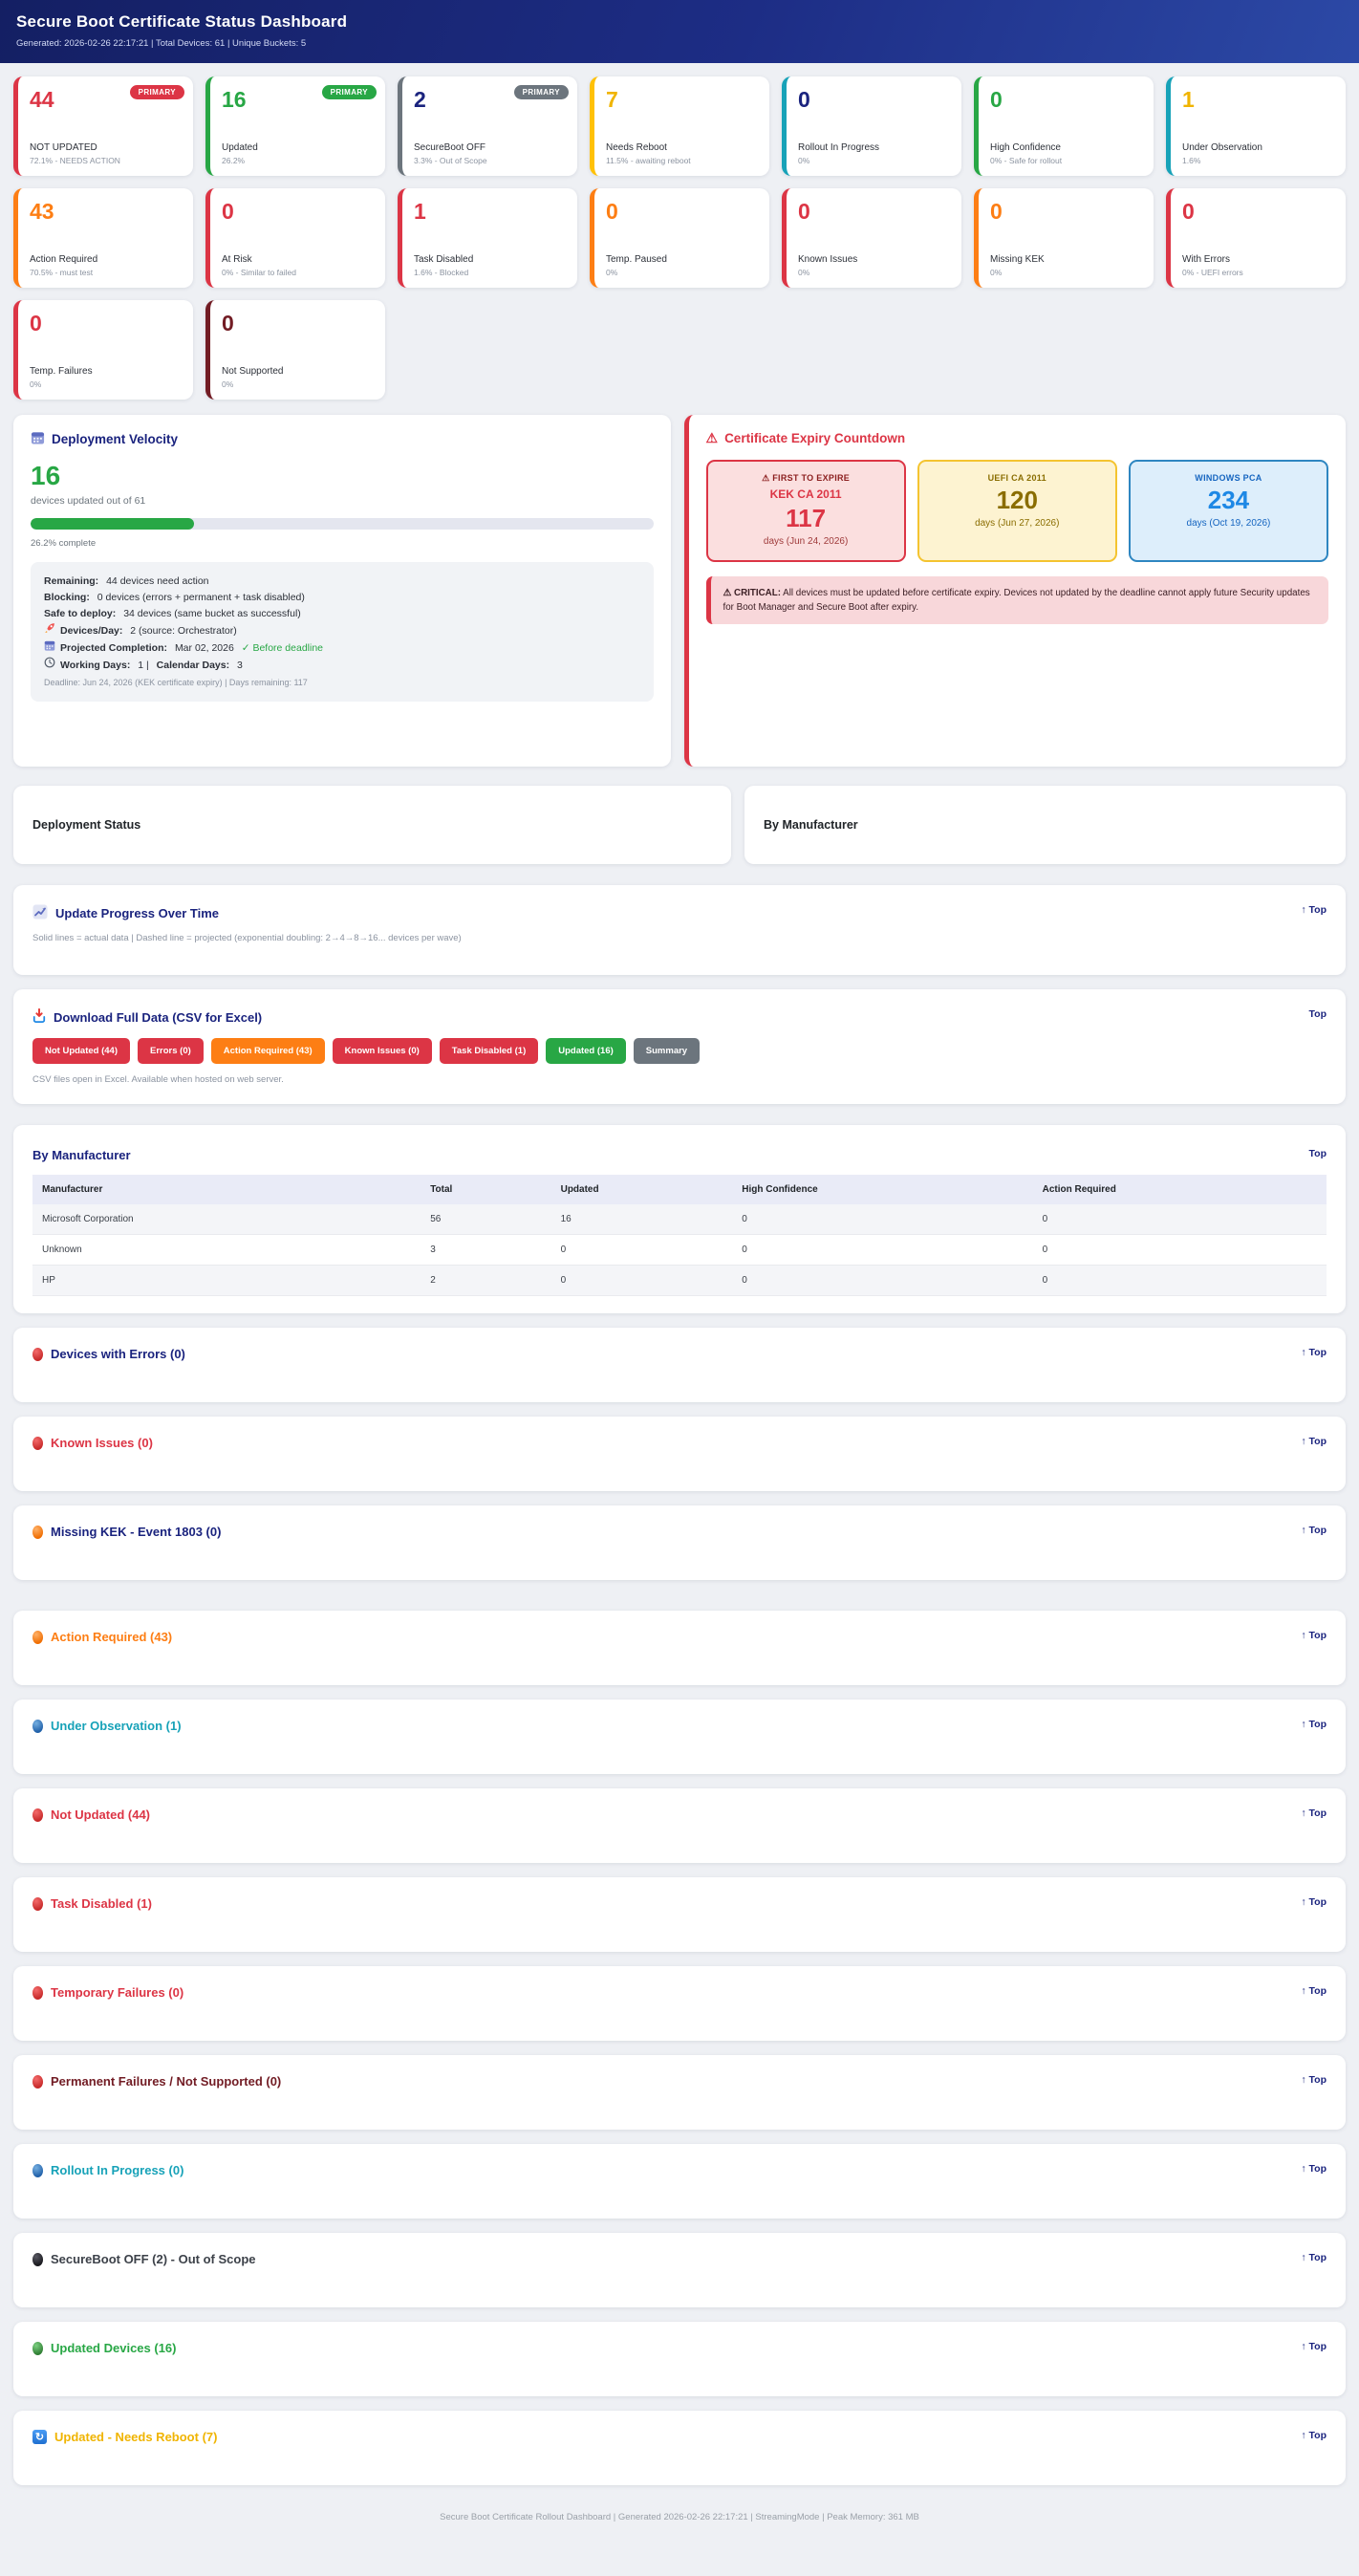 The image size is (1359, 2576). I want to click on table-cell: 0, so click(882, 1250).